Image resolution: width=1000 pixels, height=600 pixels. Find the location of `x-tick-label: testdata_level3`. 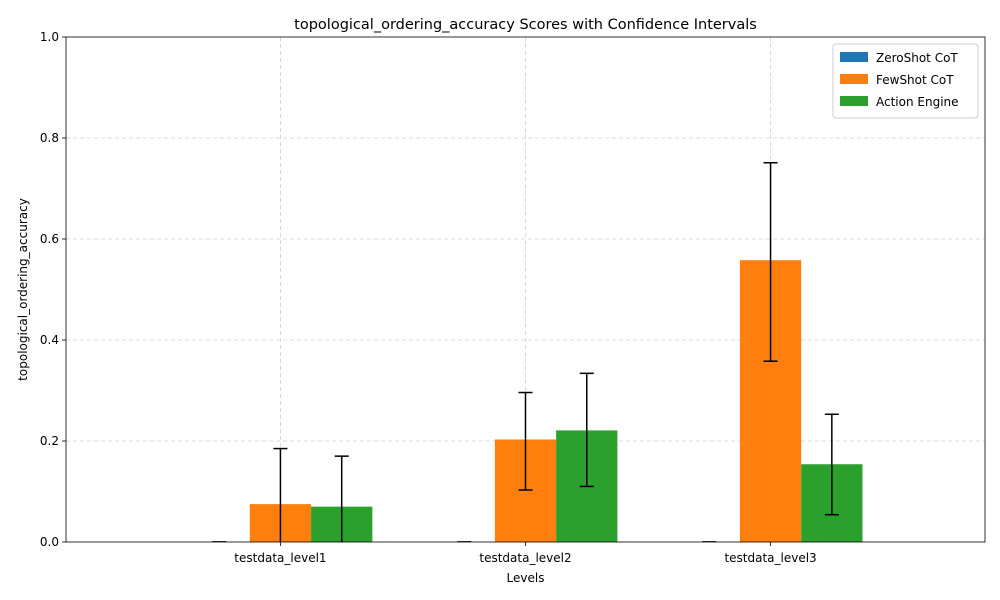

x-tick-label: testdata_level3 is located at coordinates (770, 558).